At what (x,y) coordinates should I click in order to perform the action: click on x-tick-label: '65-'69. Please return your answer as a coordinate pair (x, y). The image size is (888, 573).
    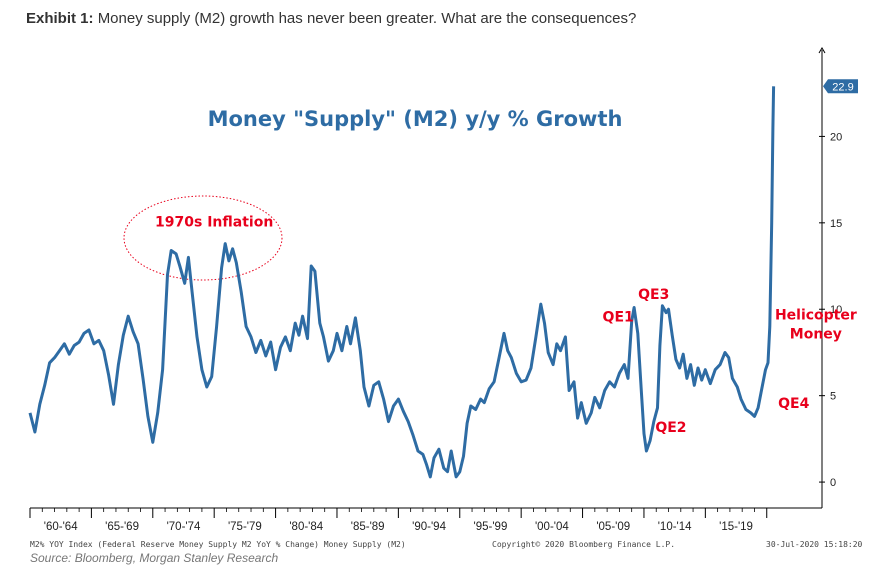
    Looking at the image, I should click on (122, 527).